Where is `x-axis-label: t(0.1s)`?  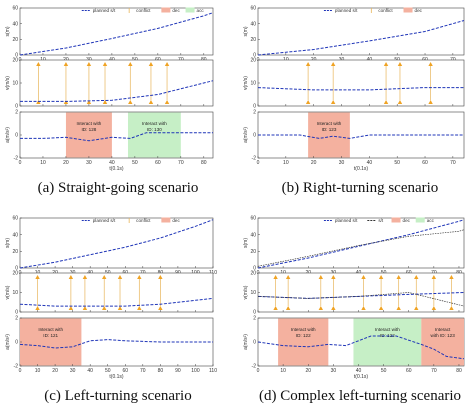 x-axis-label: t(0.1s) is located at coordinates (116, 169).